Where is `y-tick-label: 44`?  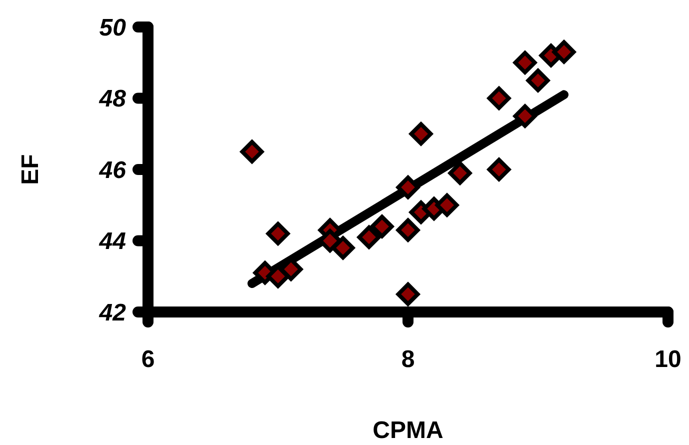
y-tick-label: 44 is located at coordinates (112, 242).